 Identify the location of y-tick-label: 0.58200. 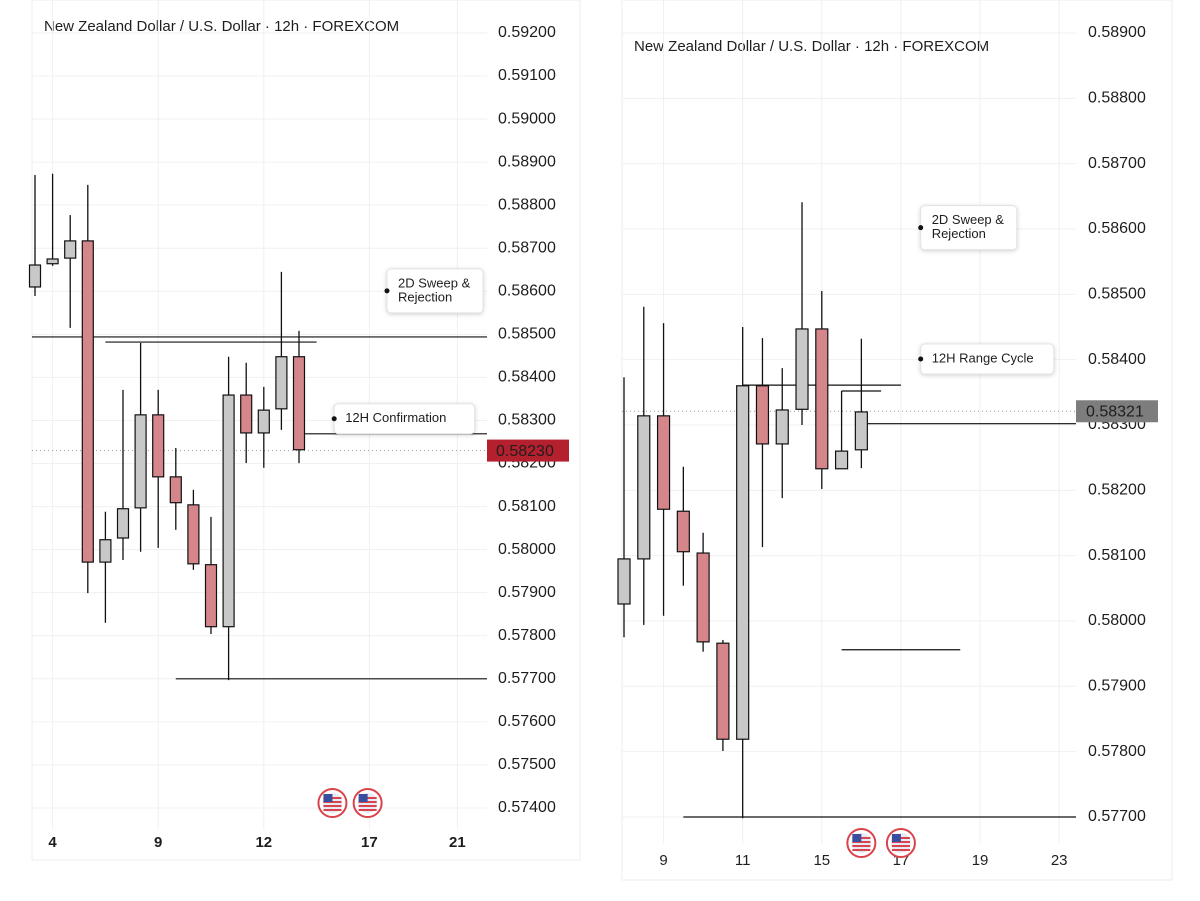
(1117, 490).